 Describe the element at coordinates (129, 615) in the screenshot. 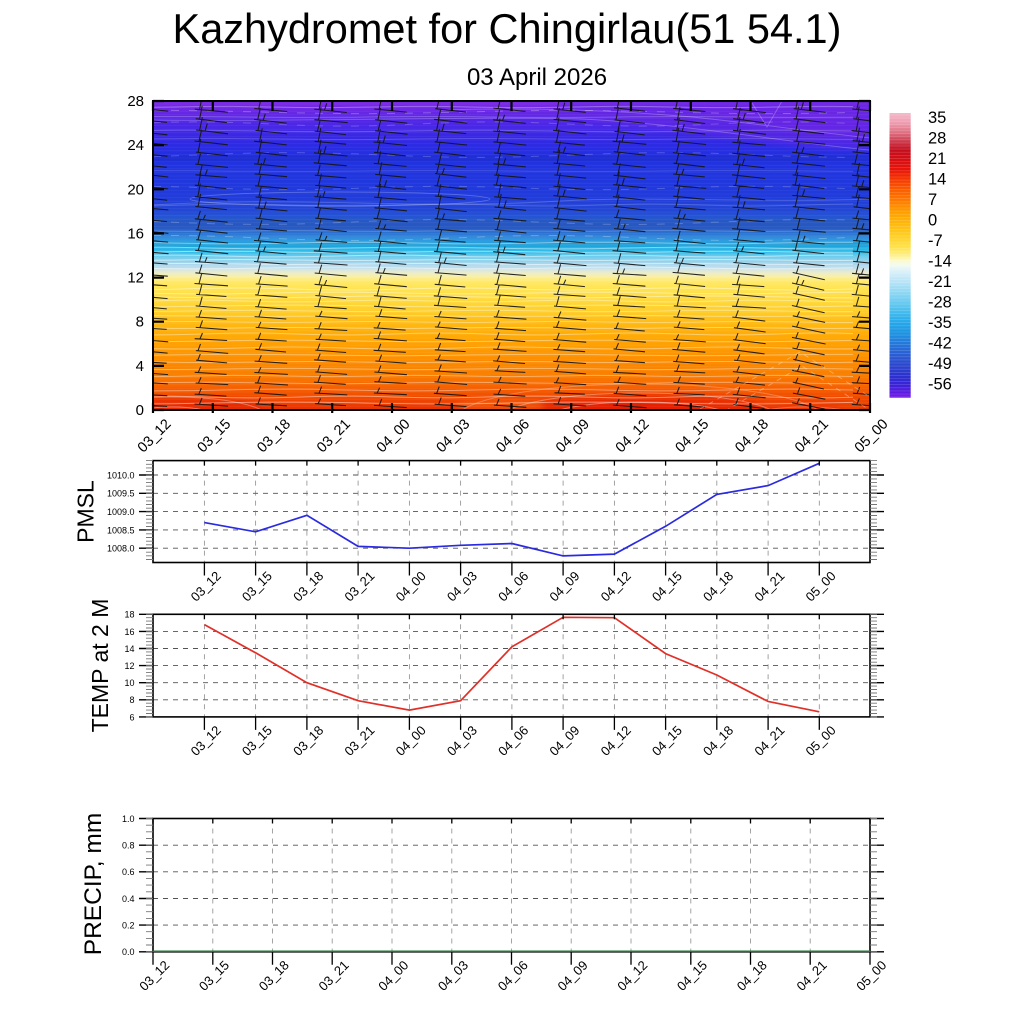

I see `svg-text: 18` at that location.